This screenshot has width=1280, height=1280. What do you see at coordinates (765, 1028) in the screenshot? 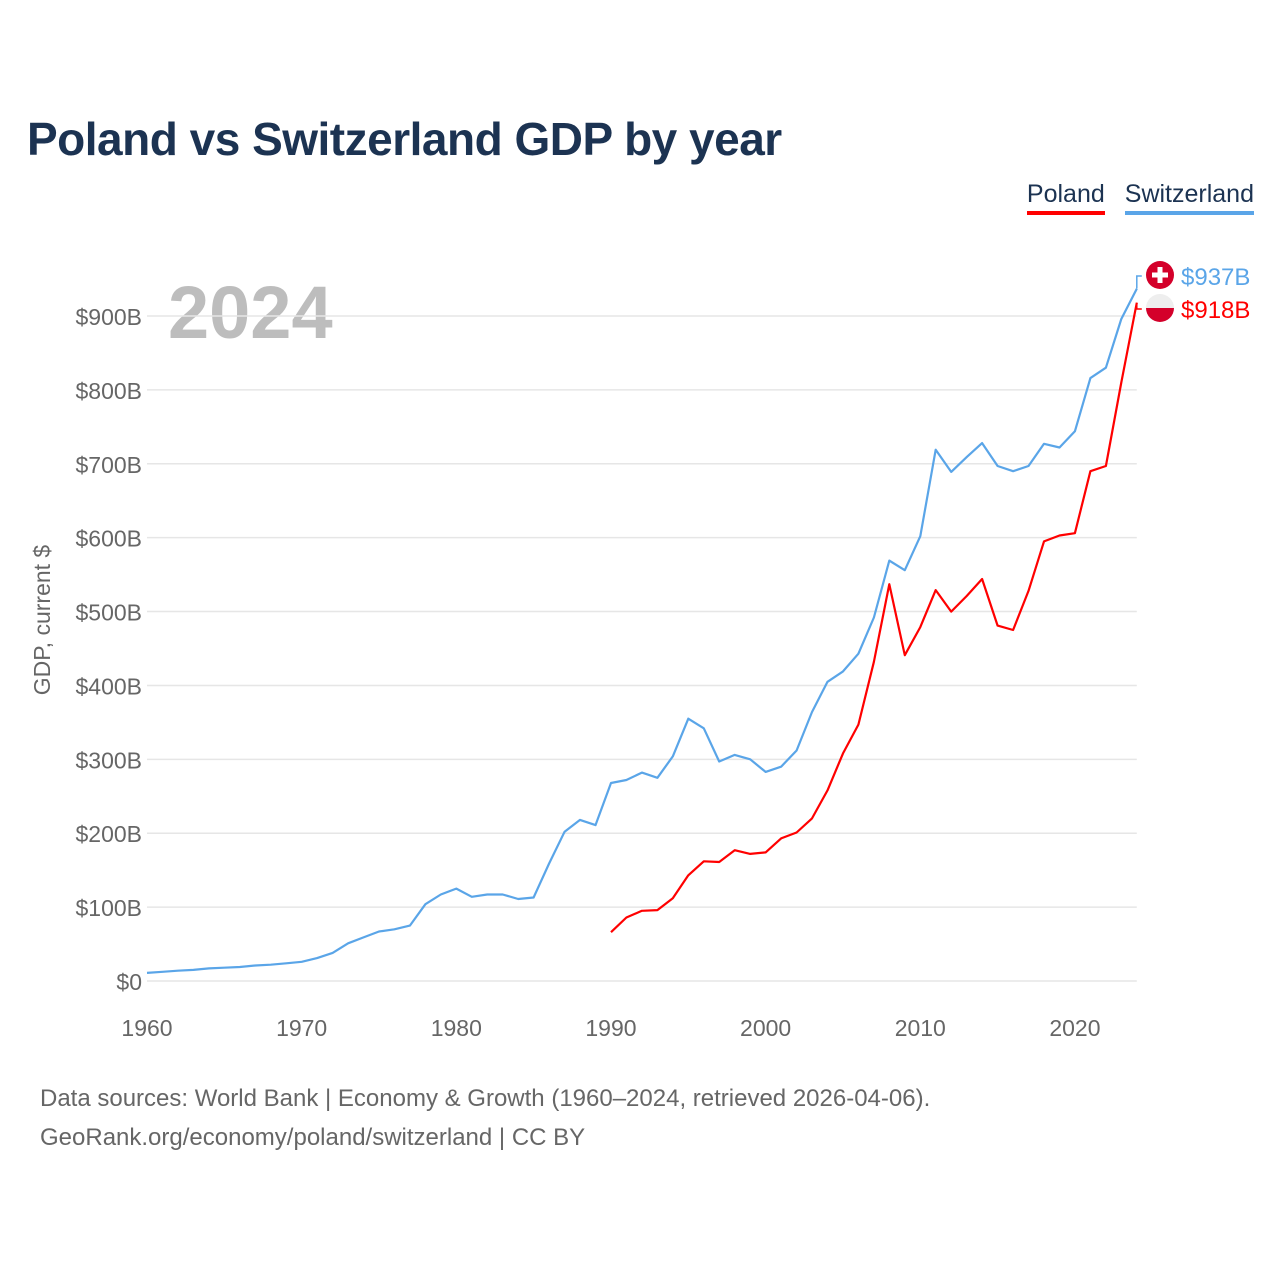
I see `x-tick-label: 2000` at bounding box center [765, 1028].